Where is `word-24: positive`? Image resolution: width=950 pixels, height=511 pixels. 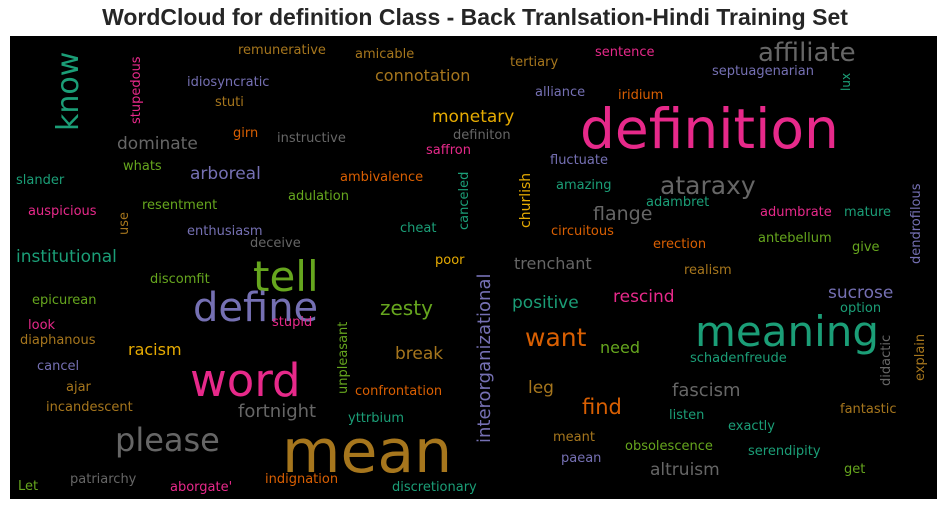 word-24: positive is located at coordinates (545, 303).